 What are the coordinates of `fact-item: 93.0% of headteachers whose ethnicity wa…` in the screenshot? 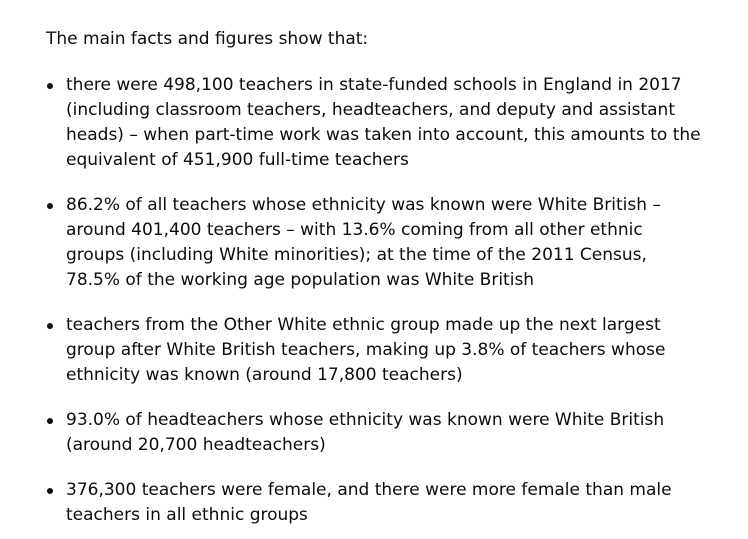 It's located at (376, 433).